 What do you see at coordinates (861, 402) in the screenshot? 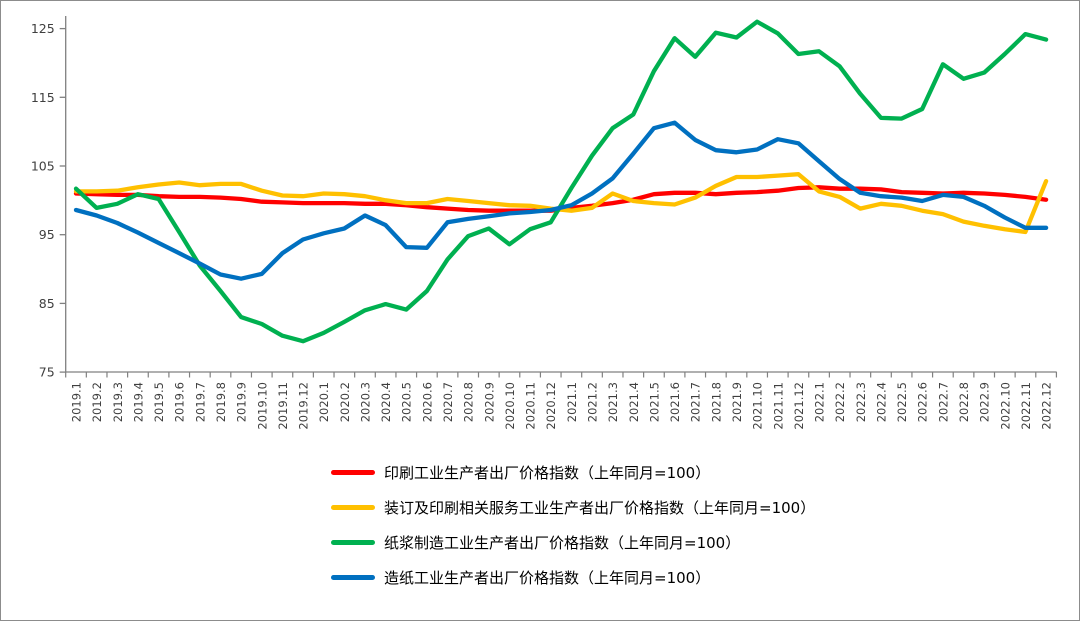
I see `svg-text: 2022.3` at bounding box center [861, 402].